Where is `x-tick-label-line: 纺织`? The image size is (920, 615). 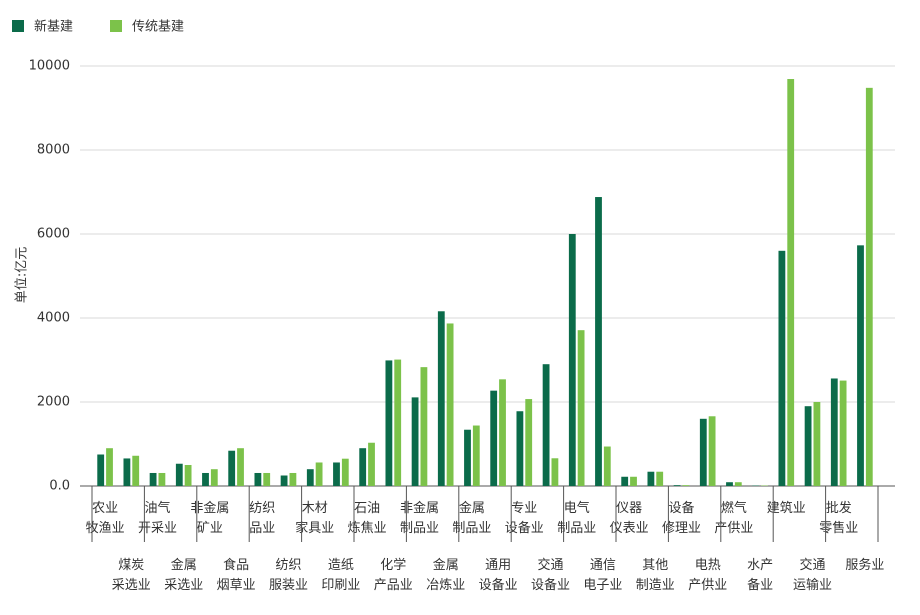 x-tick-label-line: 纺织 is located at coordinates (288, 565).